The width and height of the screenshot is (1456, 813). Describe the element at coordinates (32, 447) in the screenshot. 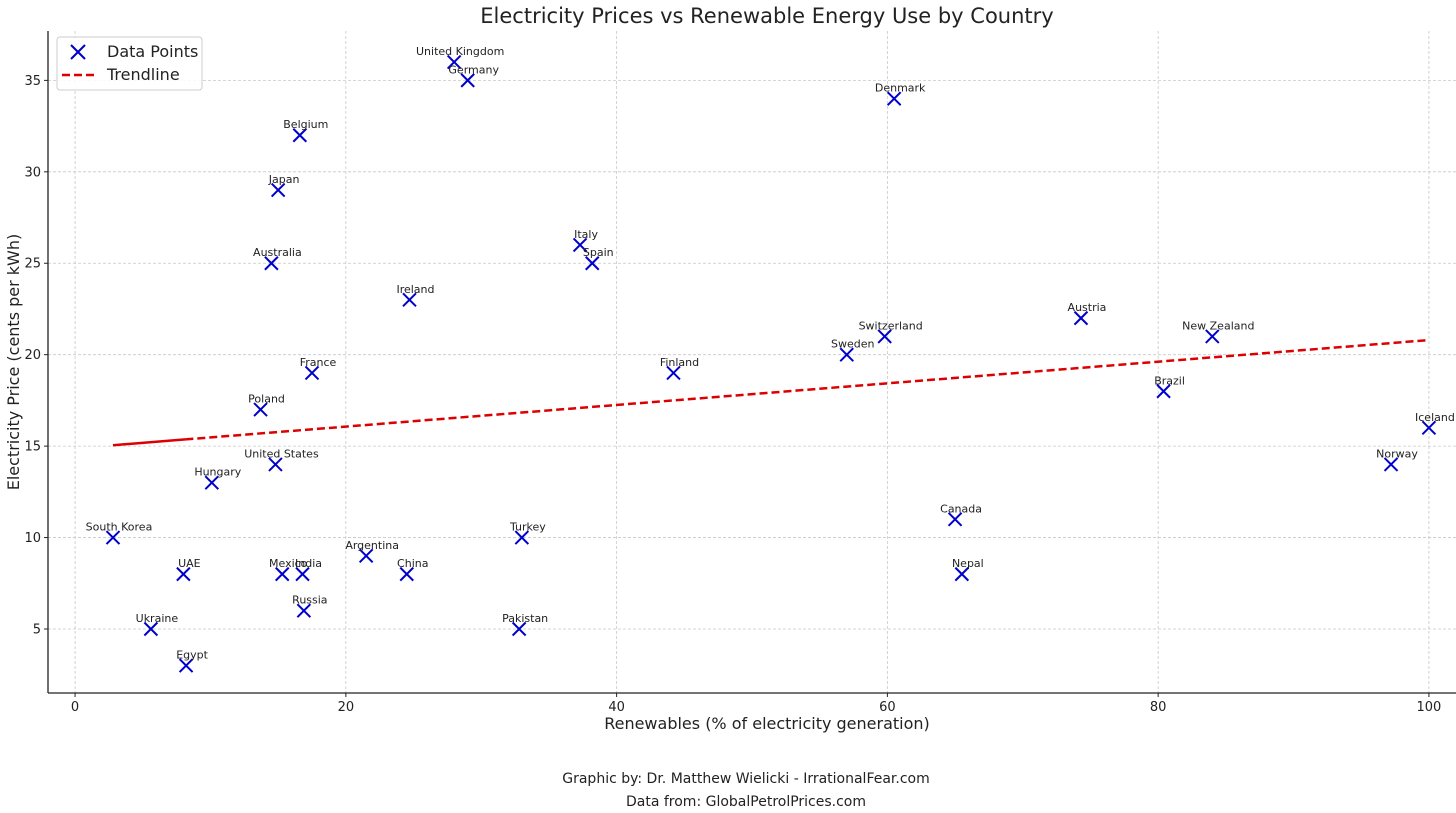

I see `y-tick-label: 15` at that location.